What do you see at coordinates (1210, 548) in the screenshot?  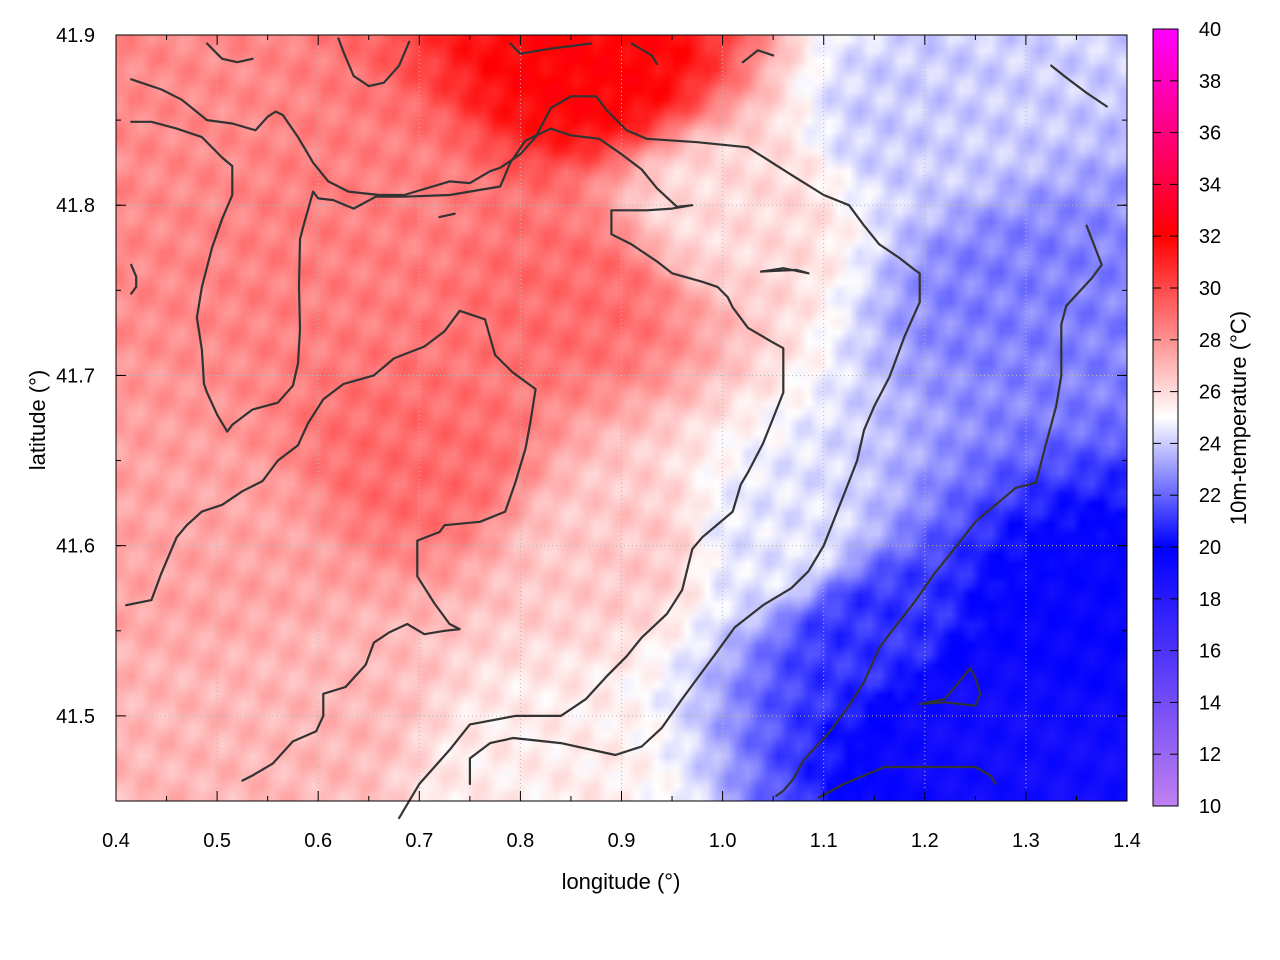 I see `colorbar-tick-label: 20` at bounding box center [1210, 548].